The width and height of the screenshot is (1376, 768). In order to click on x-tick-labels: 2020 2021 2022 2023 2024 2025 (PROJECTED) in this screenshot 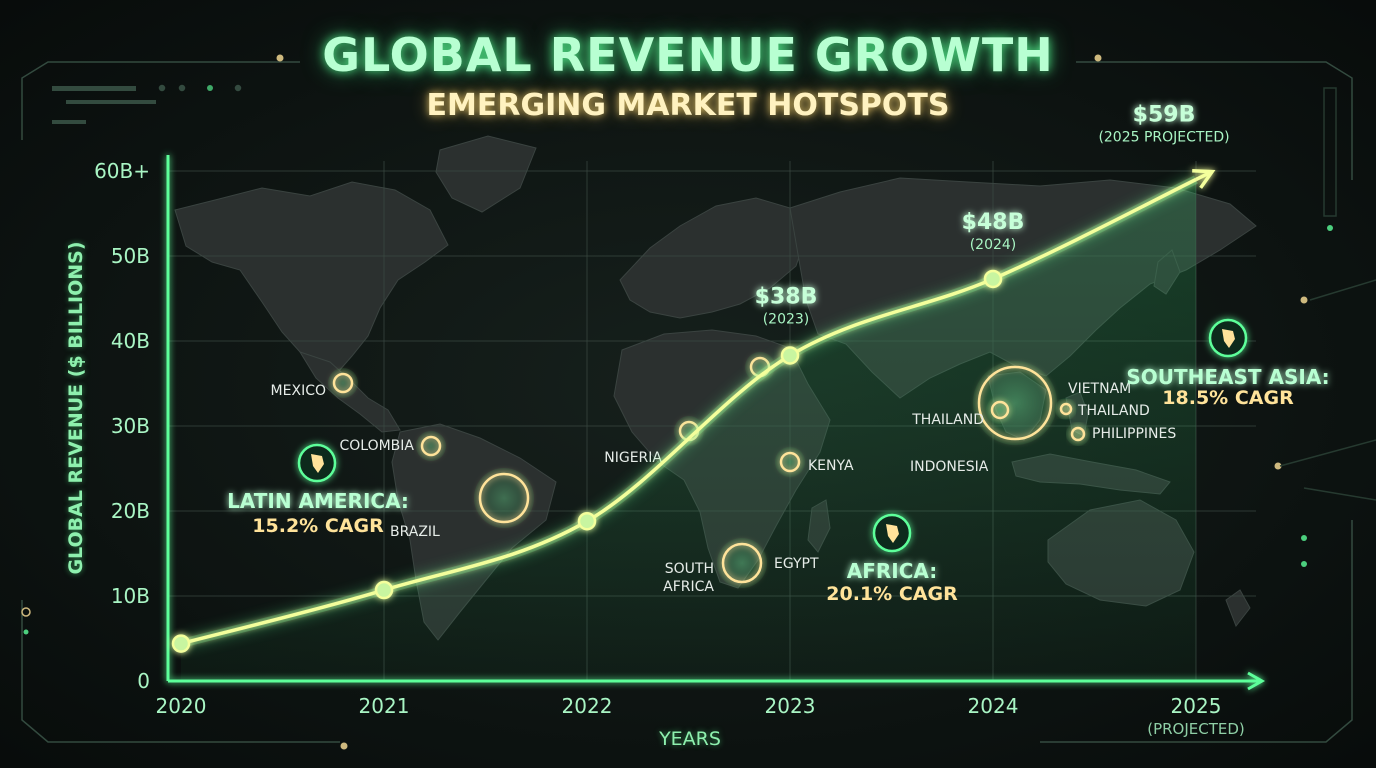, I will do `click(700, 716)`.